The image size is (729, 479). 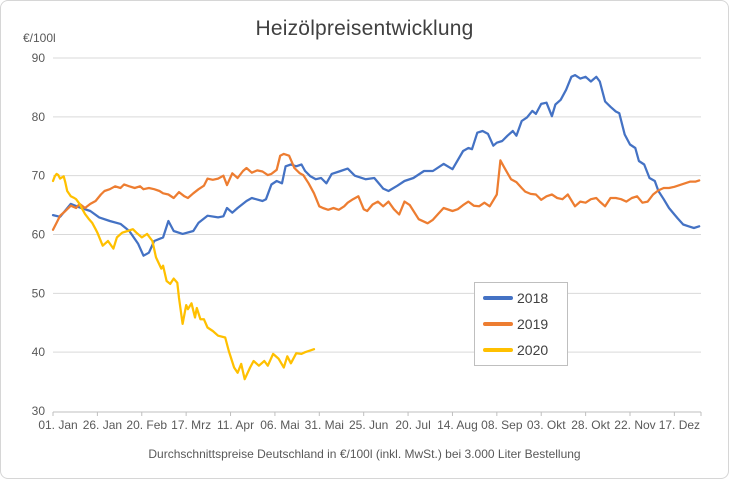 I want to click on legend-label-2019: 2019, so click(x=533, y=324).